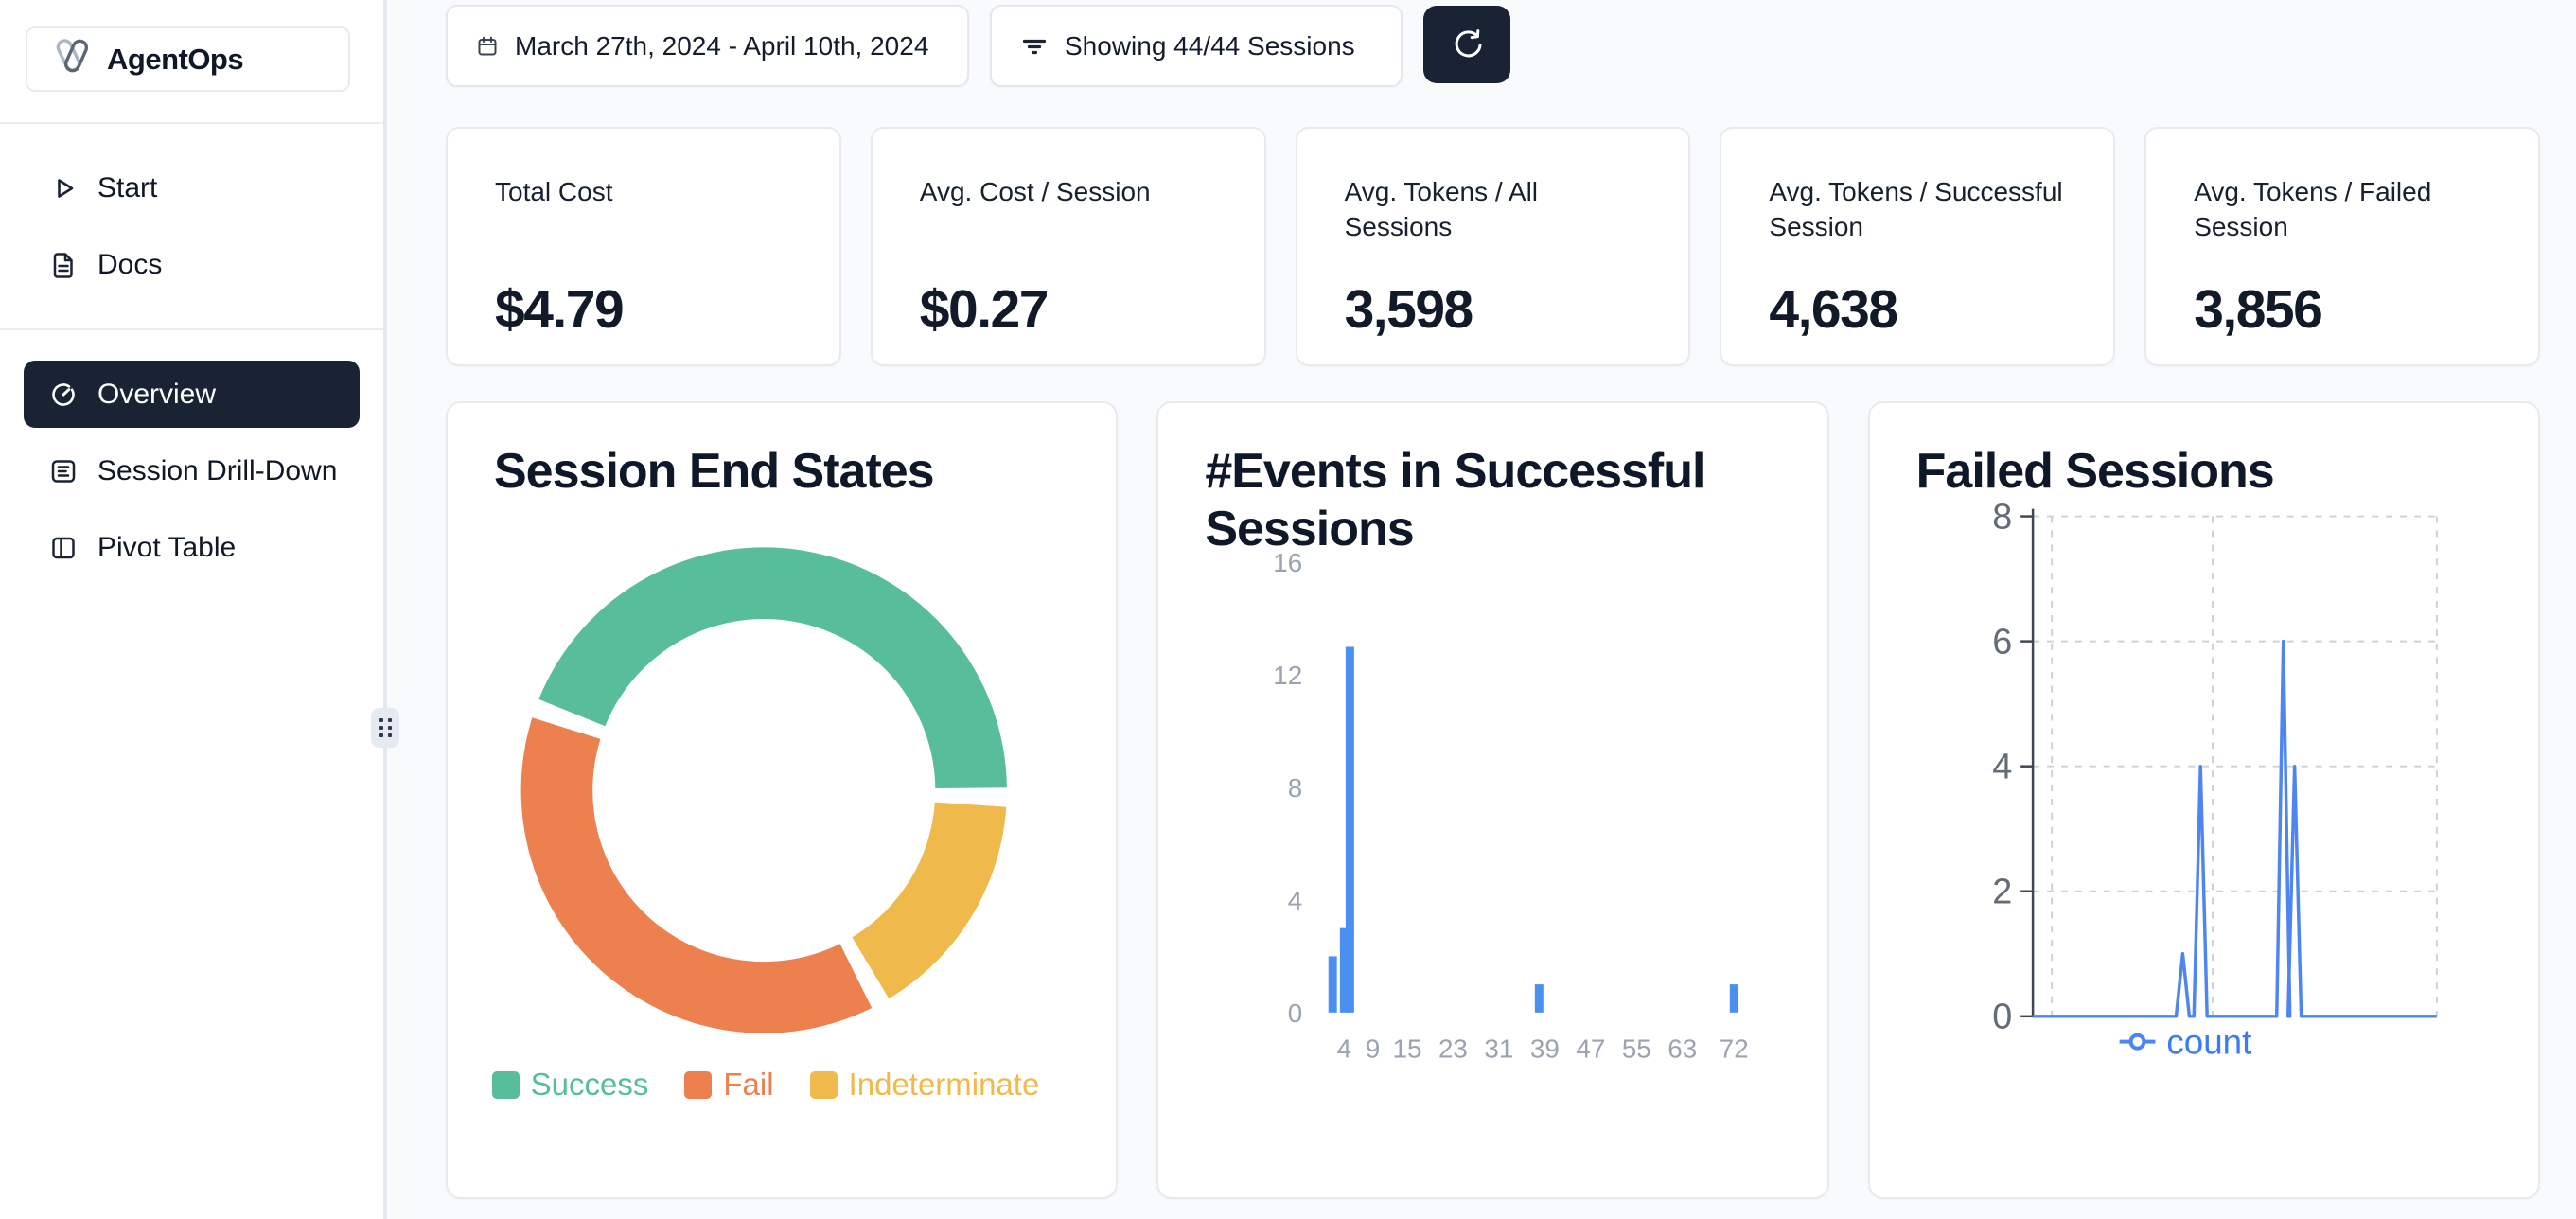  I want to click on line-chart-legend: count, so click(2185, 1042).